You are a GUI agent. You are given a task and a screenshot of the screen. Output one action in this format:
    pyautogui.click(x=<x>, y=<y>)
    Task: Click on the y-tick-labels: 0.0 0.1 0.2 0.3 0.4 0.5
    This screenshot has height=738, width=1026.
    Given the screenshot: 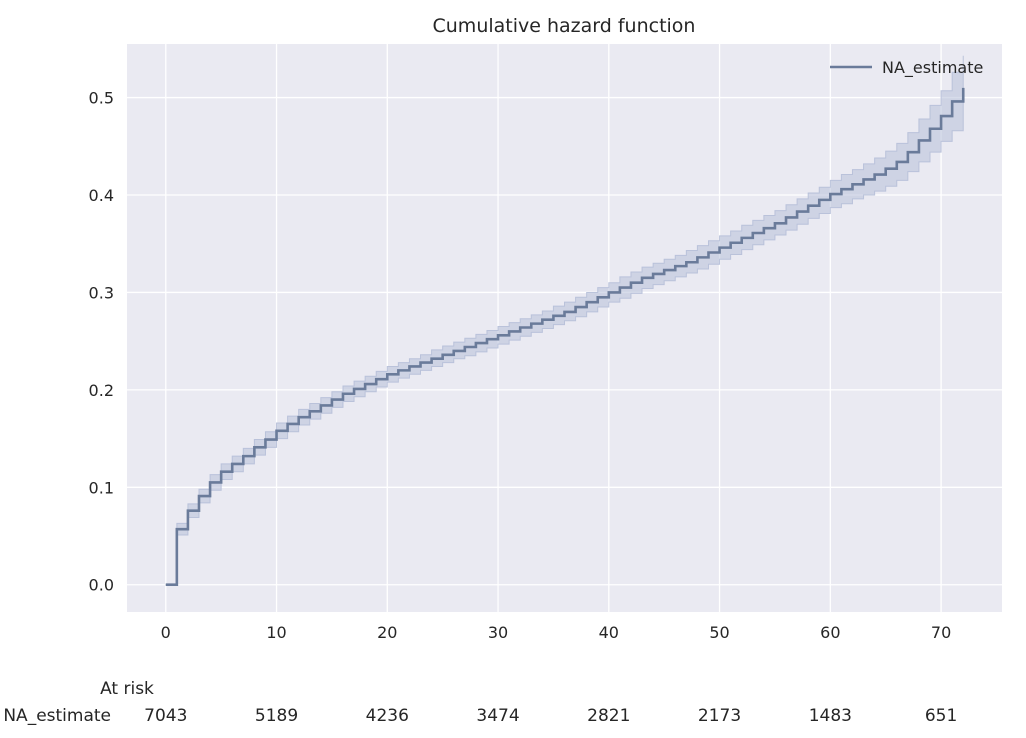 What is the action you would take?
    pyautogui.click(x=101, y=342)
    